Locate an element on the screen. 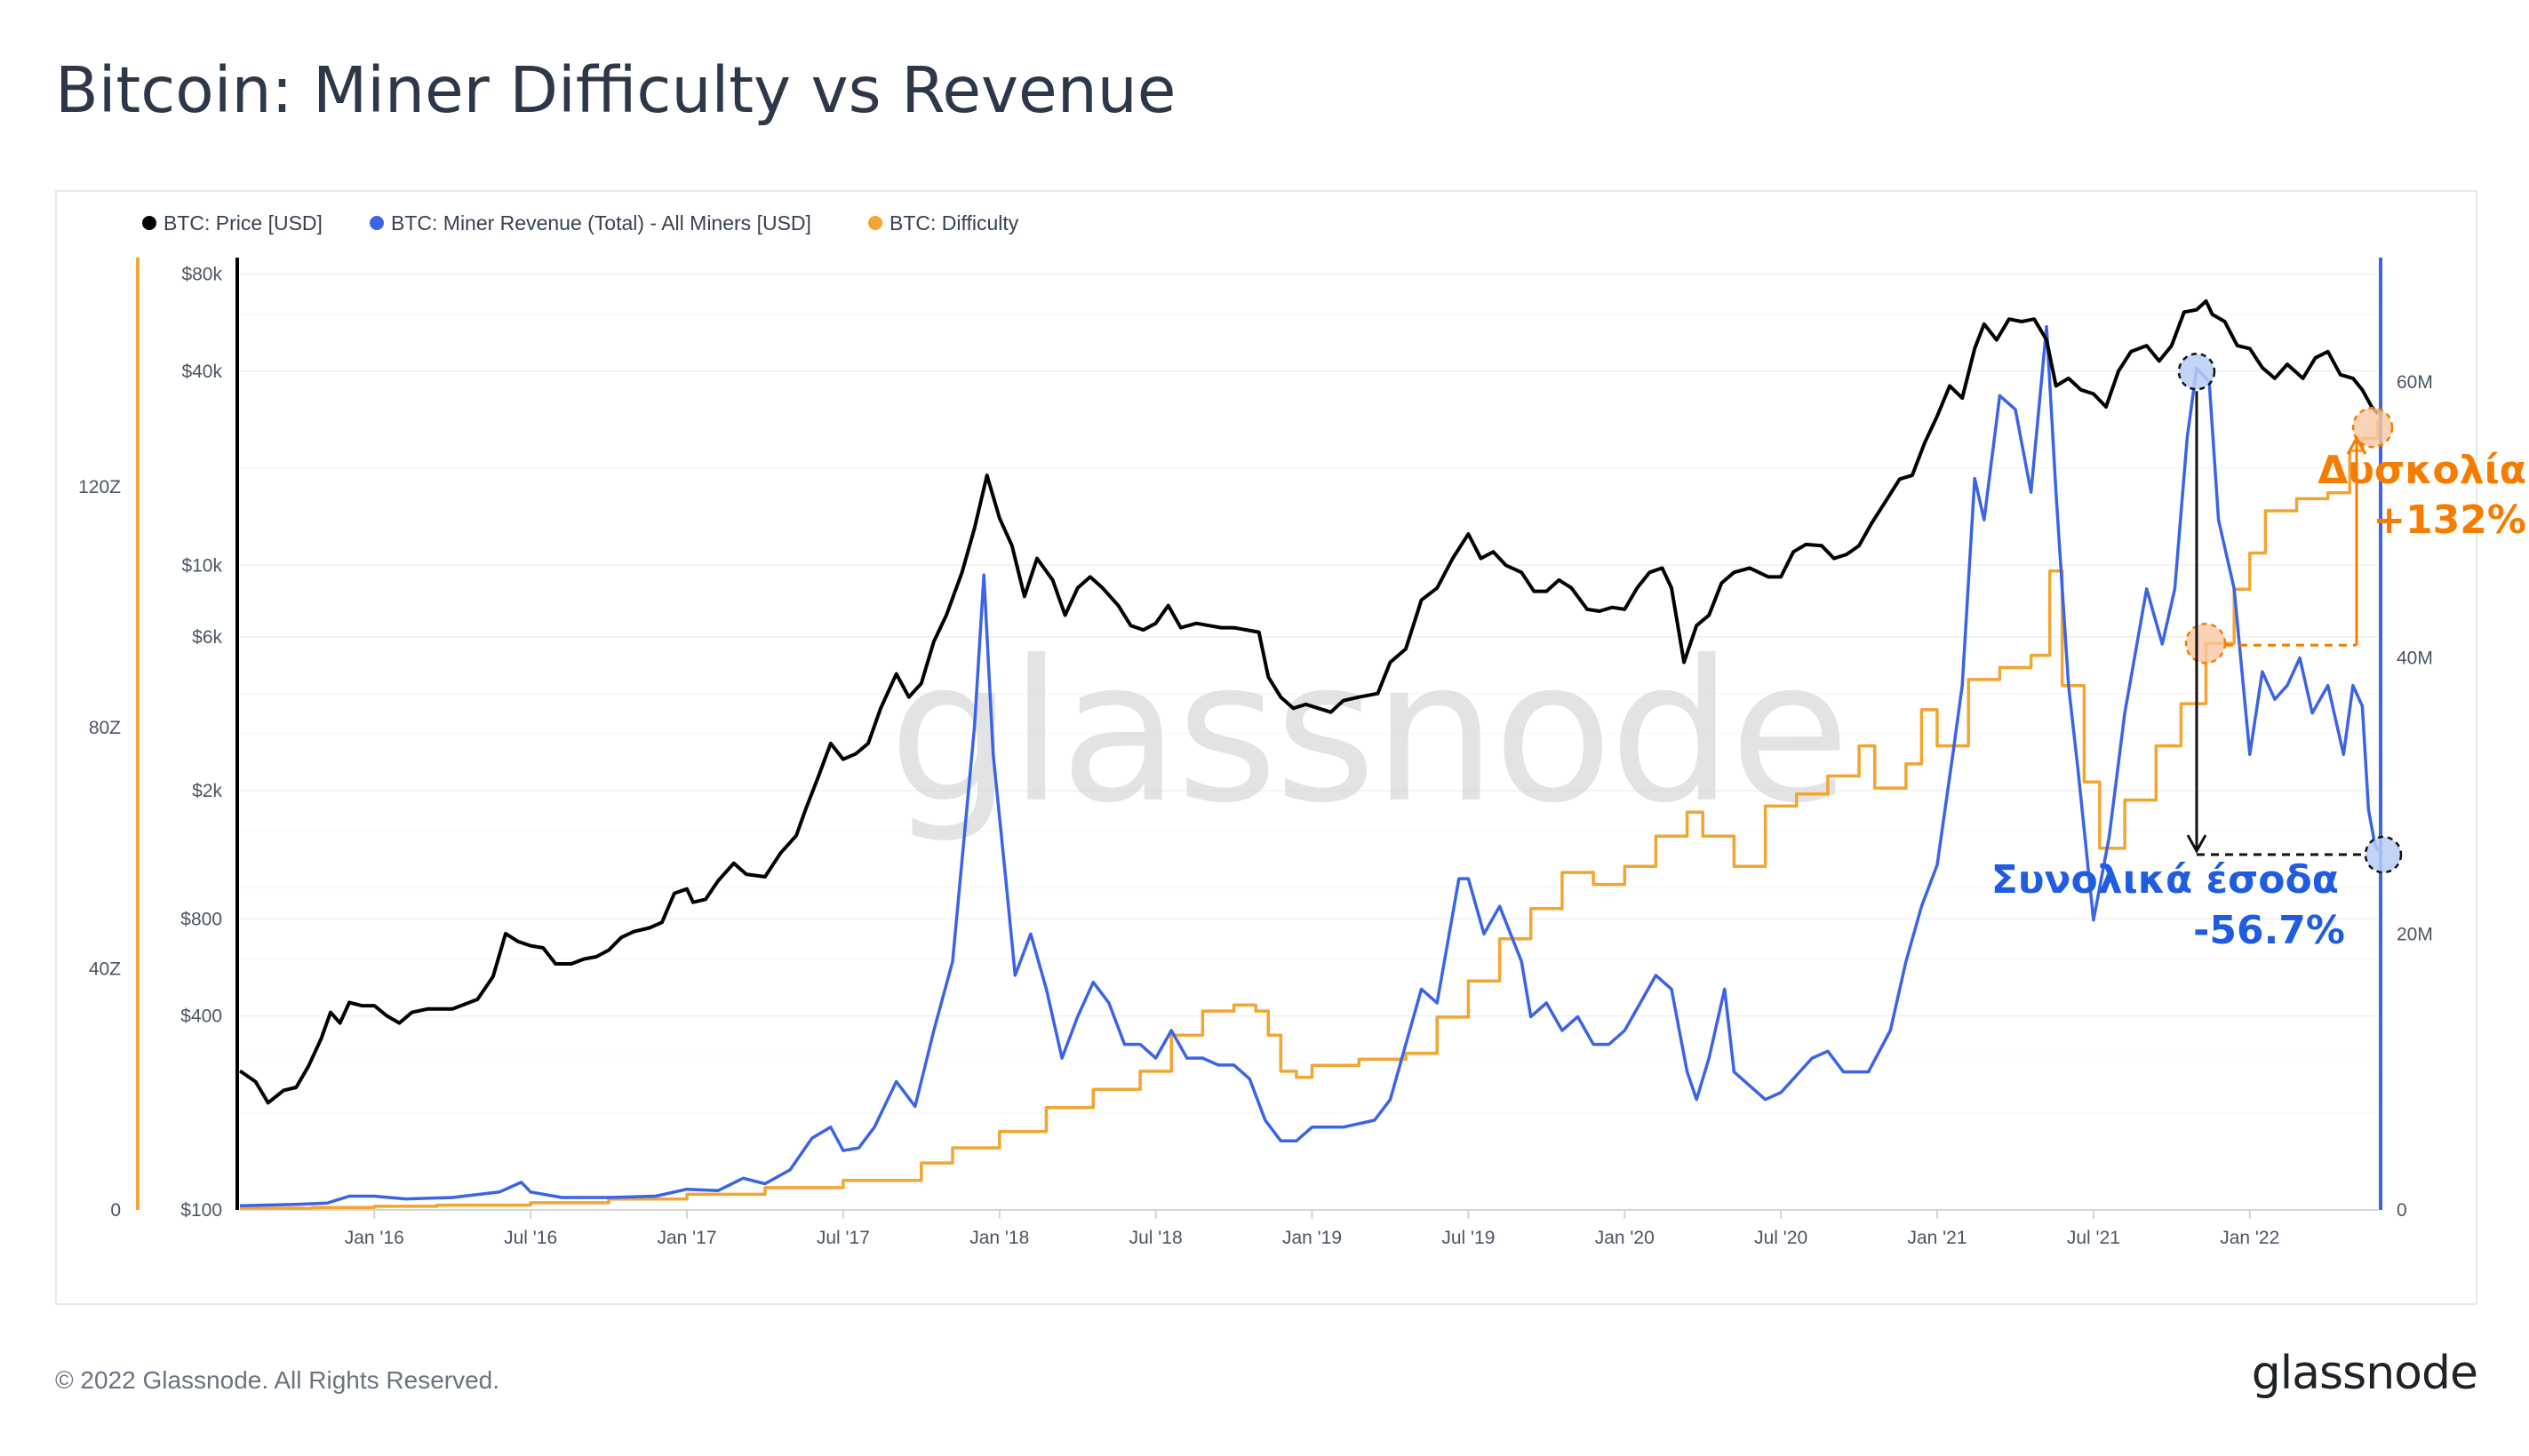 The image size is (2529, 1456). x-tick-label: Jul '17 is located at coordinates (843, 1238).